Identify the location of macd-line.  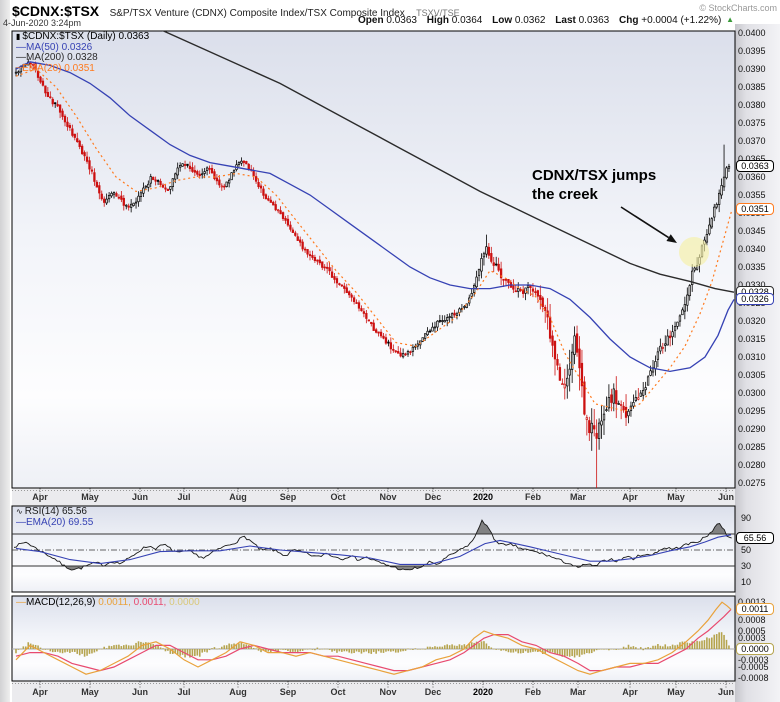
(373, 638).